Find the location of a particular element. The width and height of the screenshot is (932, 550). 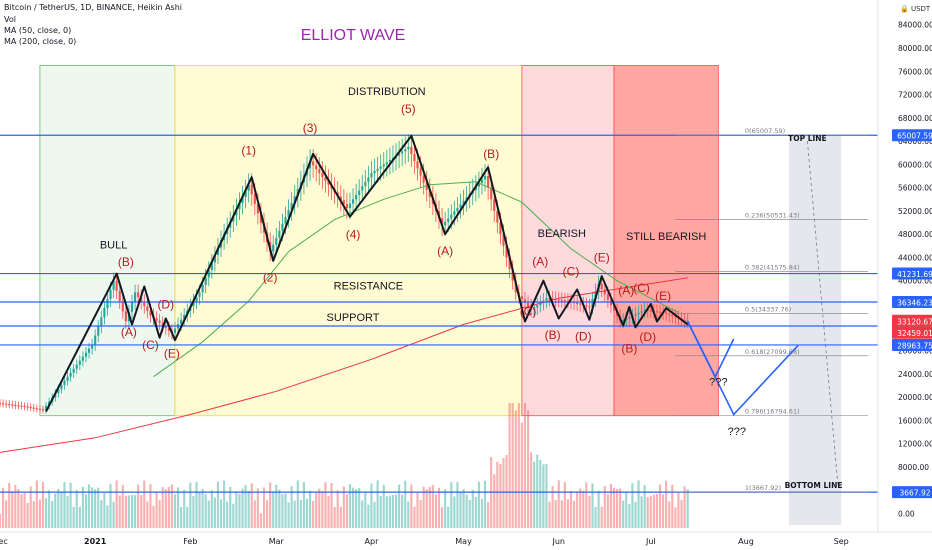

wave-label: (A) is located at coordinates (445, 251).